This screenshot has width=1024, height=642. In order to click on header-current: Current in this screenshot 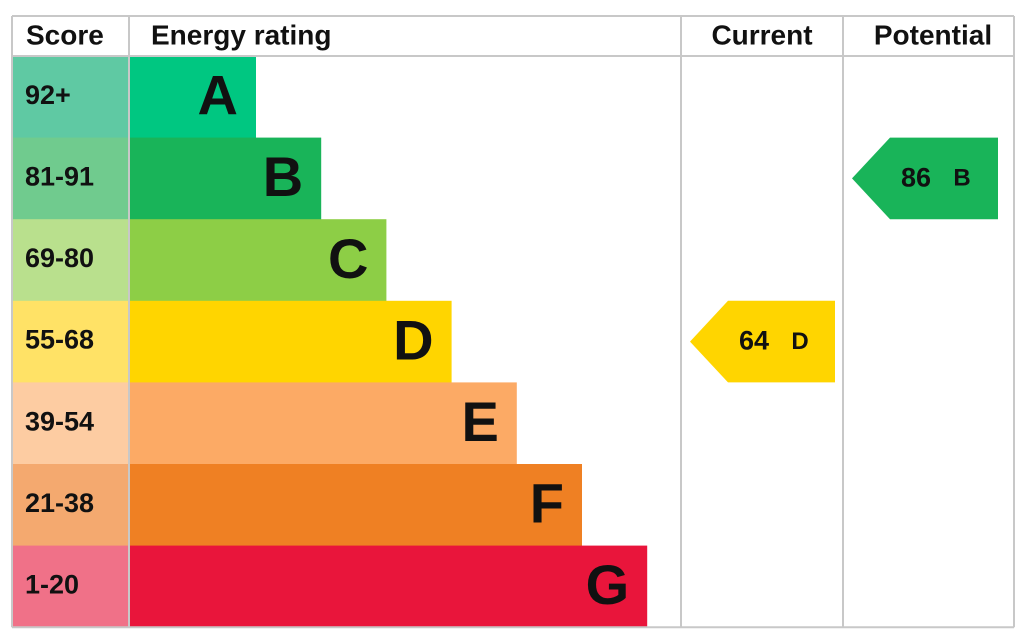, I will do `click(761, 34)`.